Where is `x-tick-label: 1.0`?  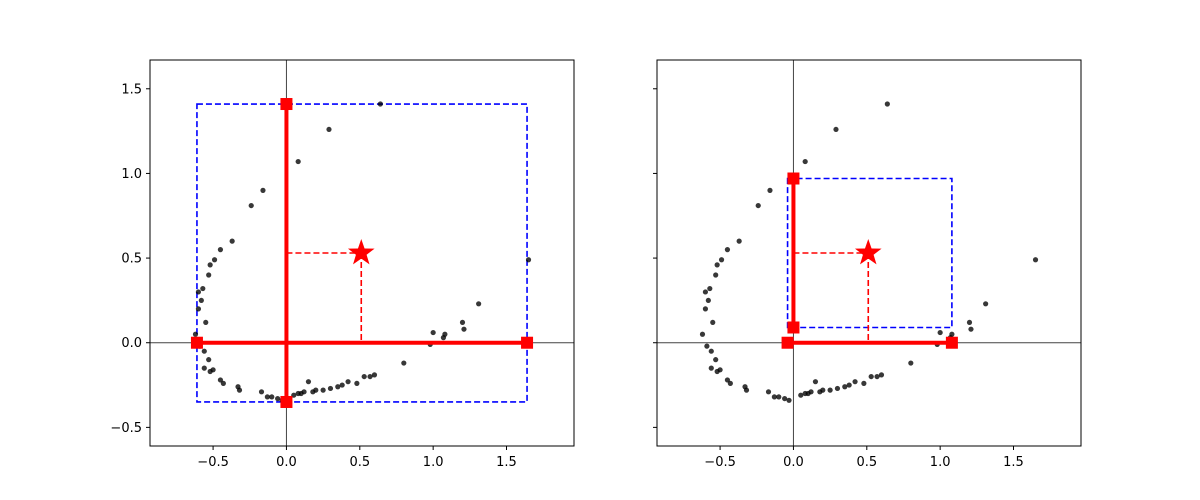
x-tick-label: 1.0 is located at coordinates (433, 462).